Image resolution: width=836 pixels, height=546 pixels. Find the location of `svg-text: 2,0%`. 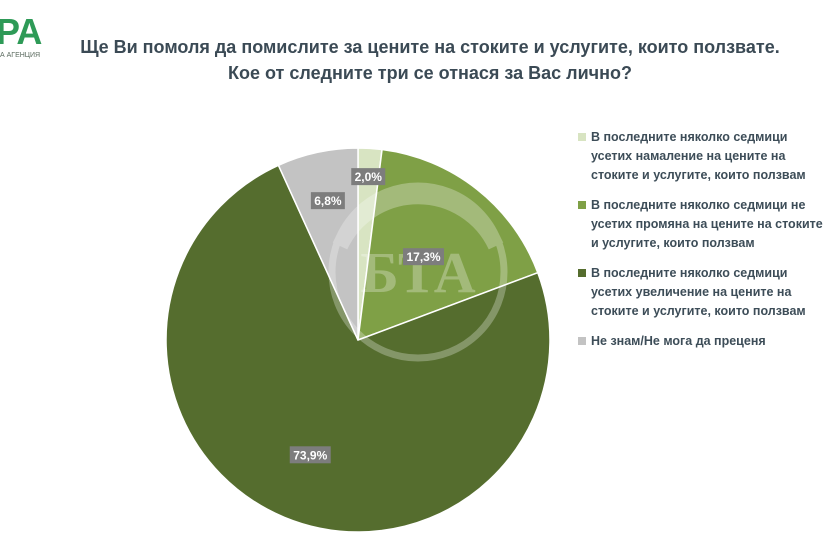

svg-text: 2,0% is located at coordinates (369, 177).